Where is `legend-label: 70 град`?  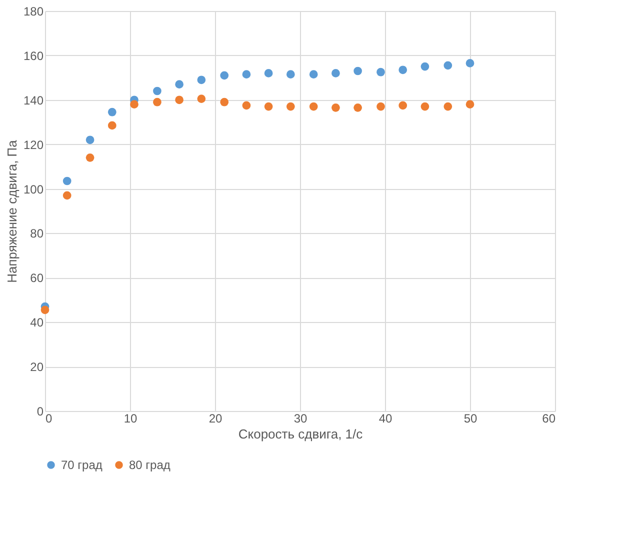
legend-label: 70 град is located at coordinates (81, 465).